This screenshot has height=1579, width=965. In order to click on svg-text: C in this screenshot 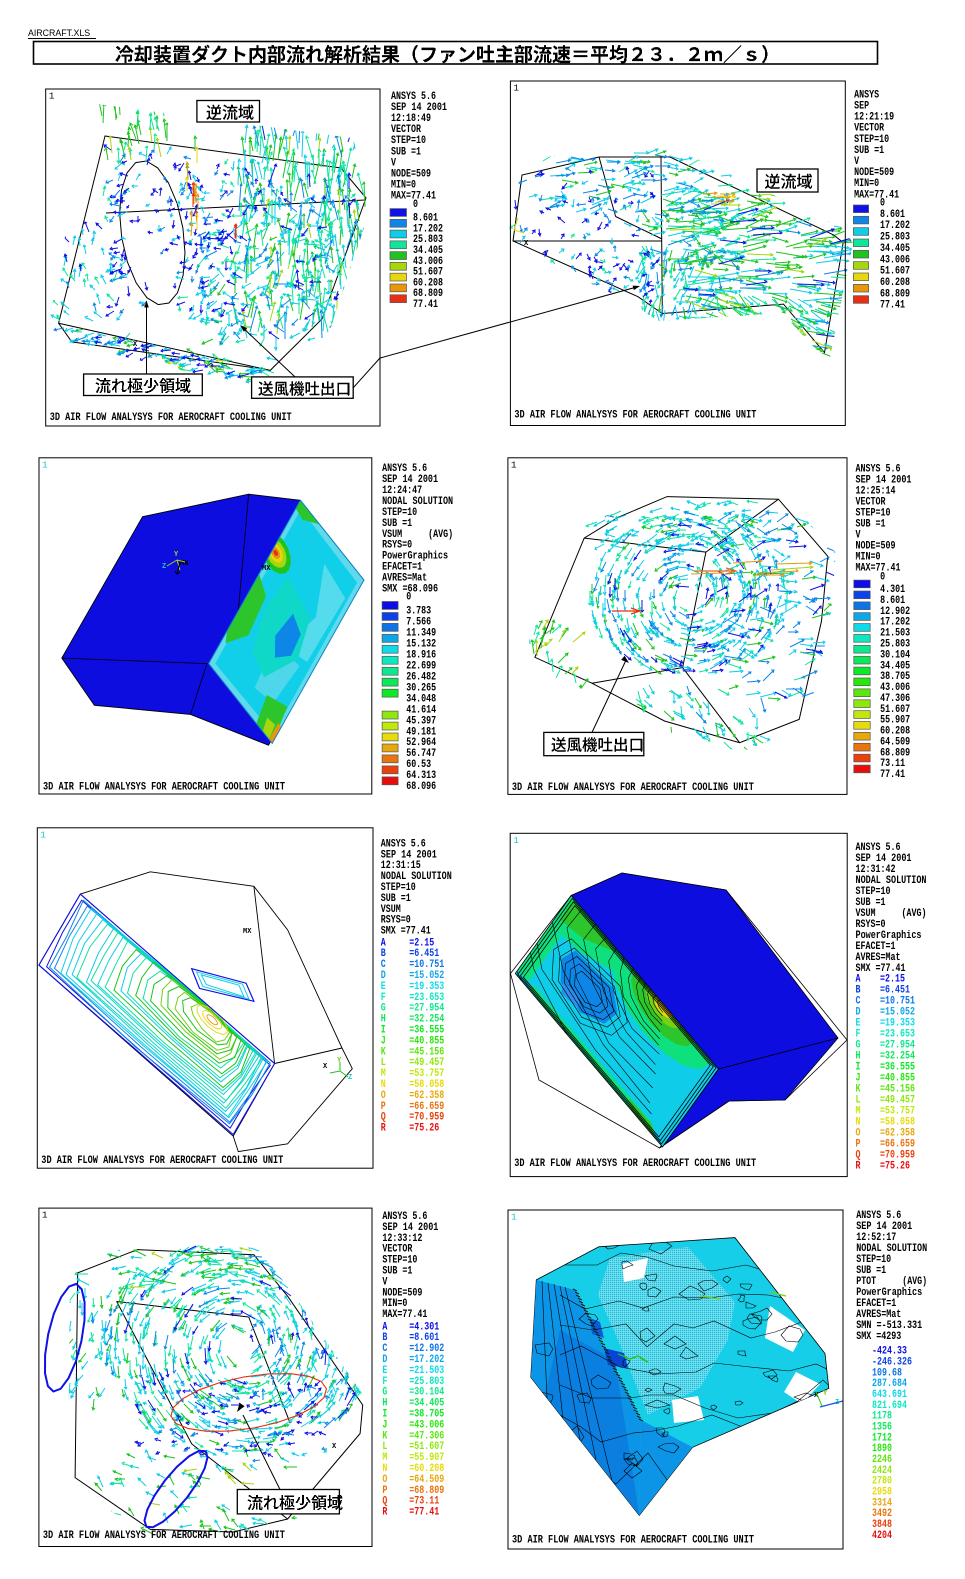, I will do `click(859, 1001)`.